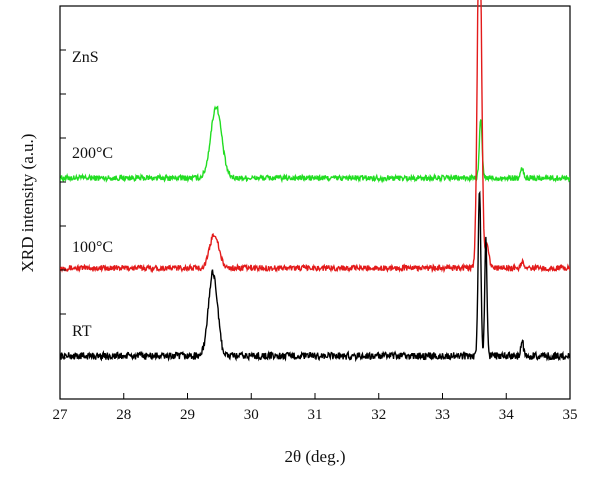  I want to click on x-axis-ticks: 27 28 29 30 31 32 33 34 35, so click(315, 408).